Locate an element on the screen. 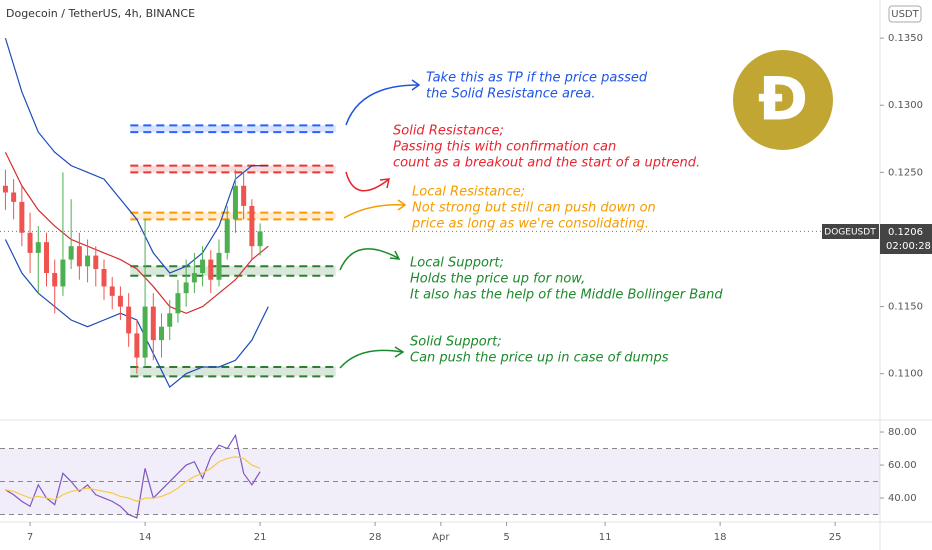  annotation: Solid Support; is located at coordinates (456, 342).